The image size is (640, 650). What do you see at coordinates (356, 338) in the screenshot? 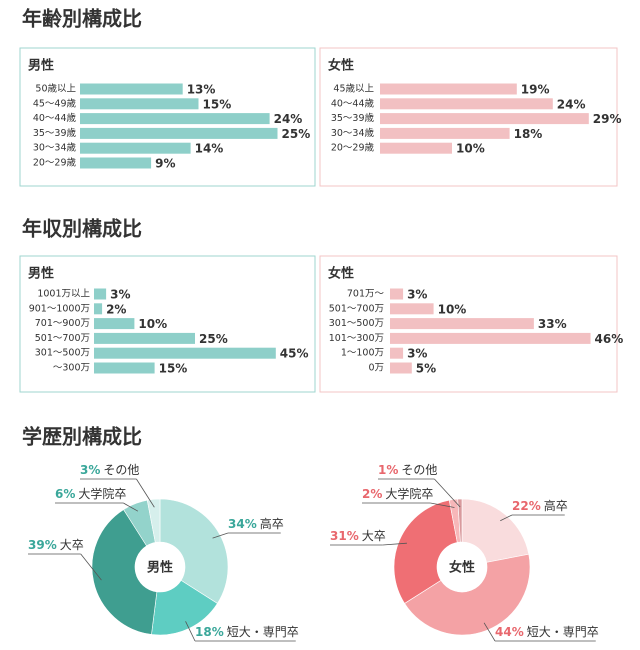
I see `category-label: 101〜300万` at bounding box center [356, 338].